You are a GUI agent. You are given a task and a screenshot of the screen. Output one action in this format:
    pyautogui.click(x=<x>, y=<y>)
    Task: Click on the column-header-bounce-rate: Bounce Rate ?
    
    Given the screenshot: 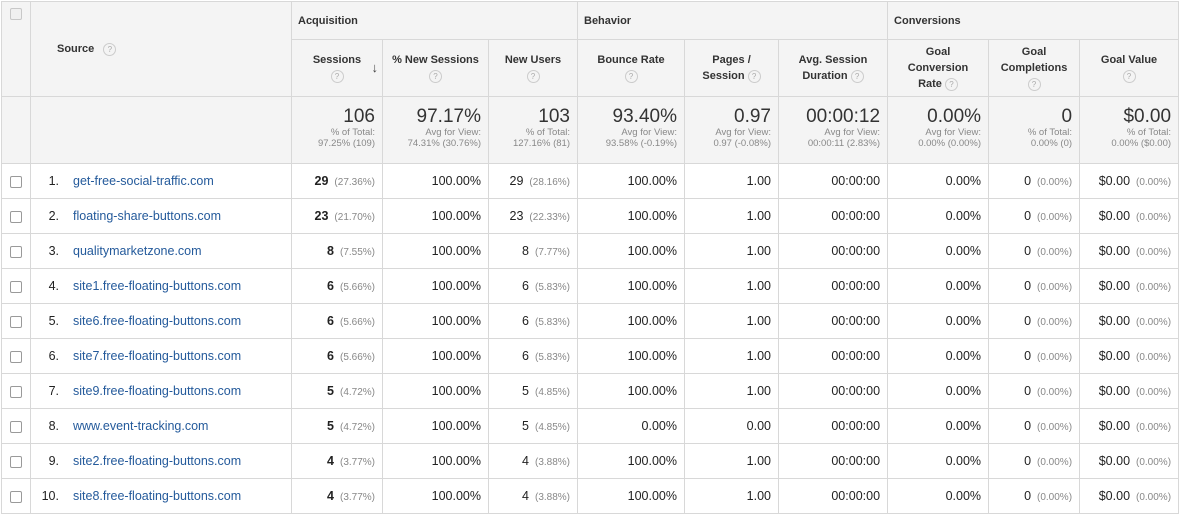 What is the action you would take?
    pyautogui.click(x=631, y=68)
    